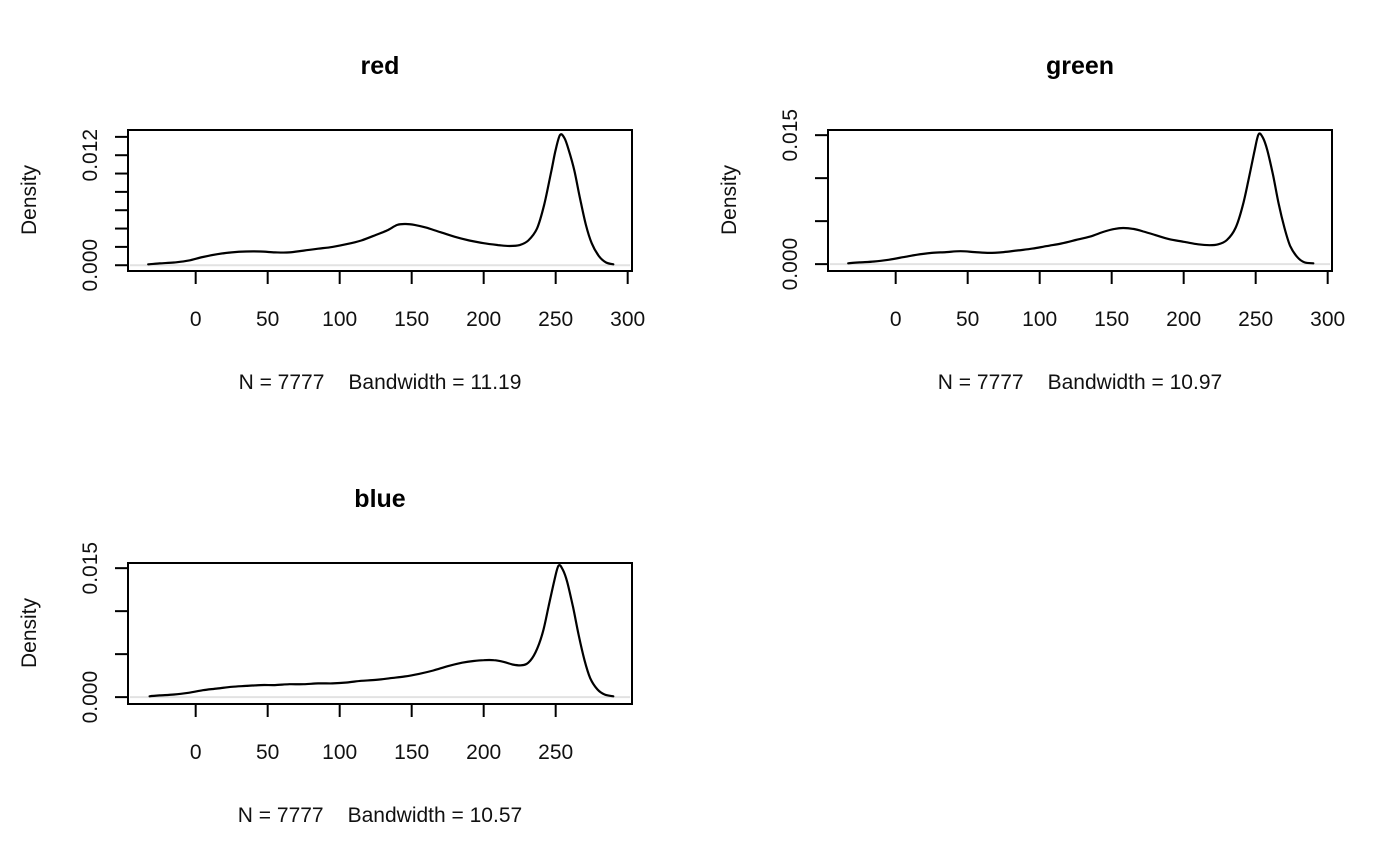  I want to click on plot-subtitle: N = 7777 Bandwidth = 10.57, so click(380, 815).